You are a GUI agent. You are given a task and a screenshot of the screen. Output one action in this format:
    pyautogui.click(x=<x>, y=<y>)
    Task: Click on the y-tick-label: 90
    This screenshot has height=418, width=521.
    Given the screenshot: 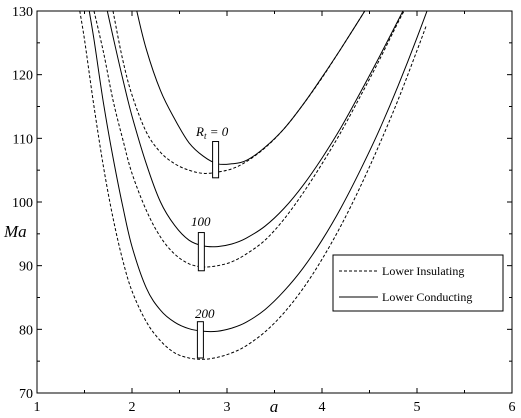 What is the action you would take?
    pyautogui.click(x=26, y=267)
    